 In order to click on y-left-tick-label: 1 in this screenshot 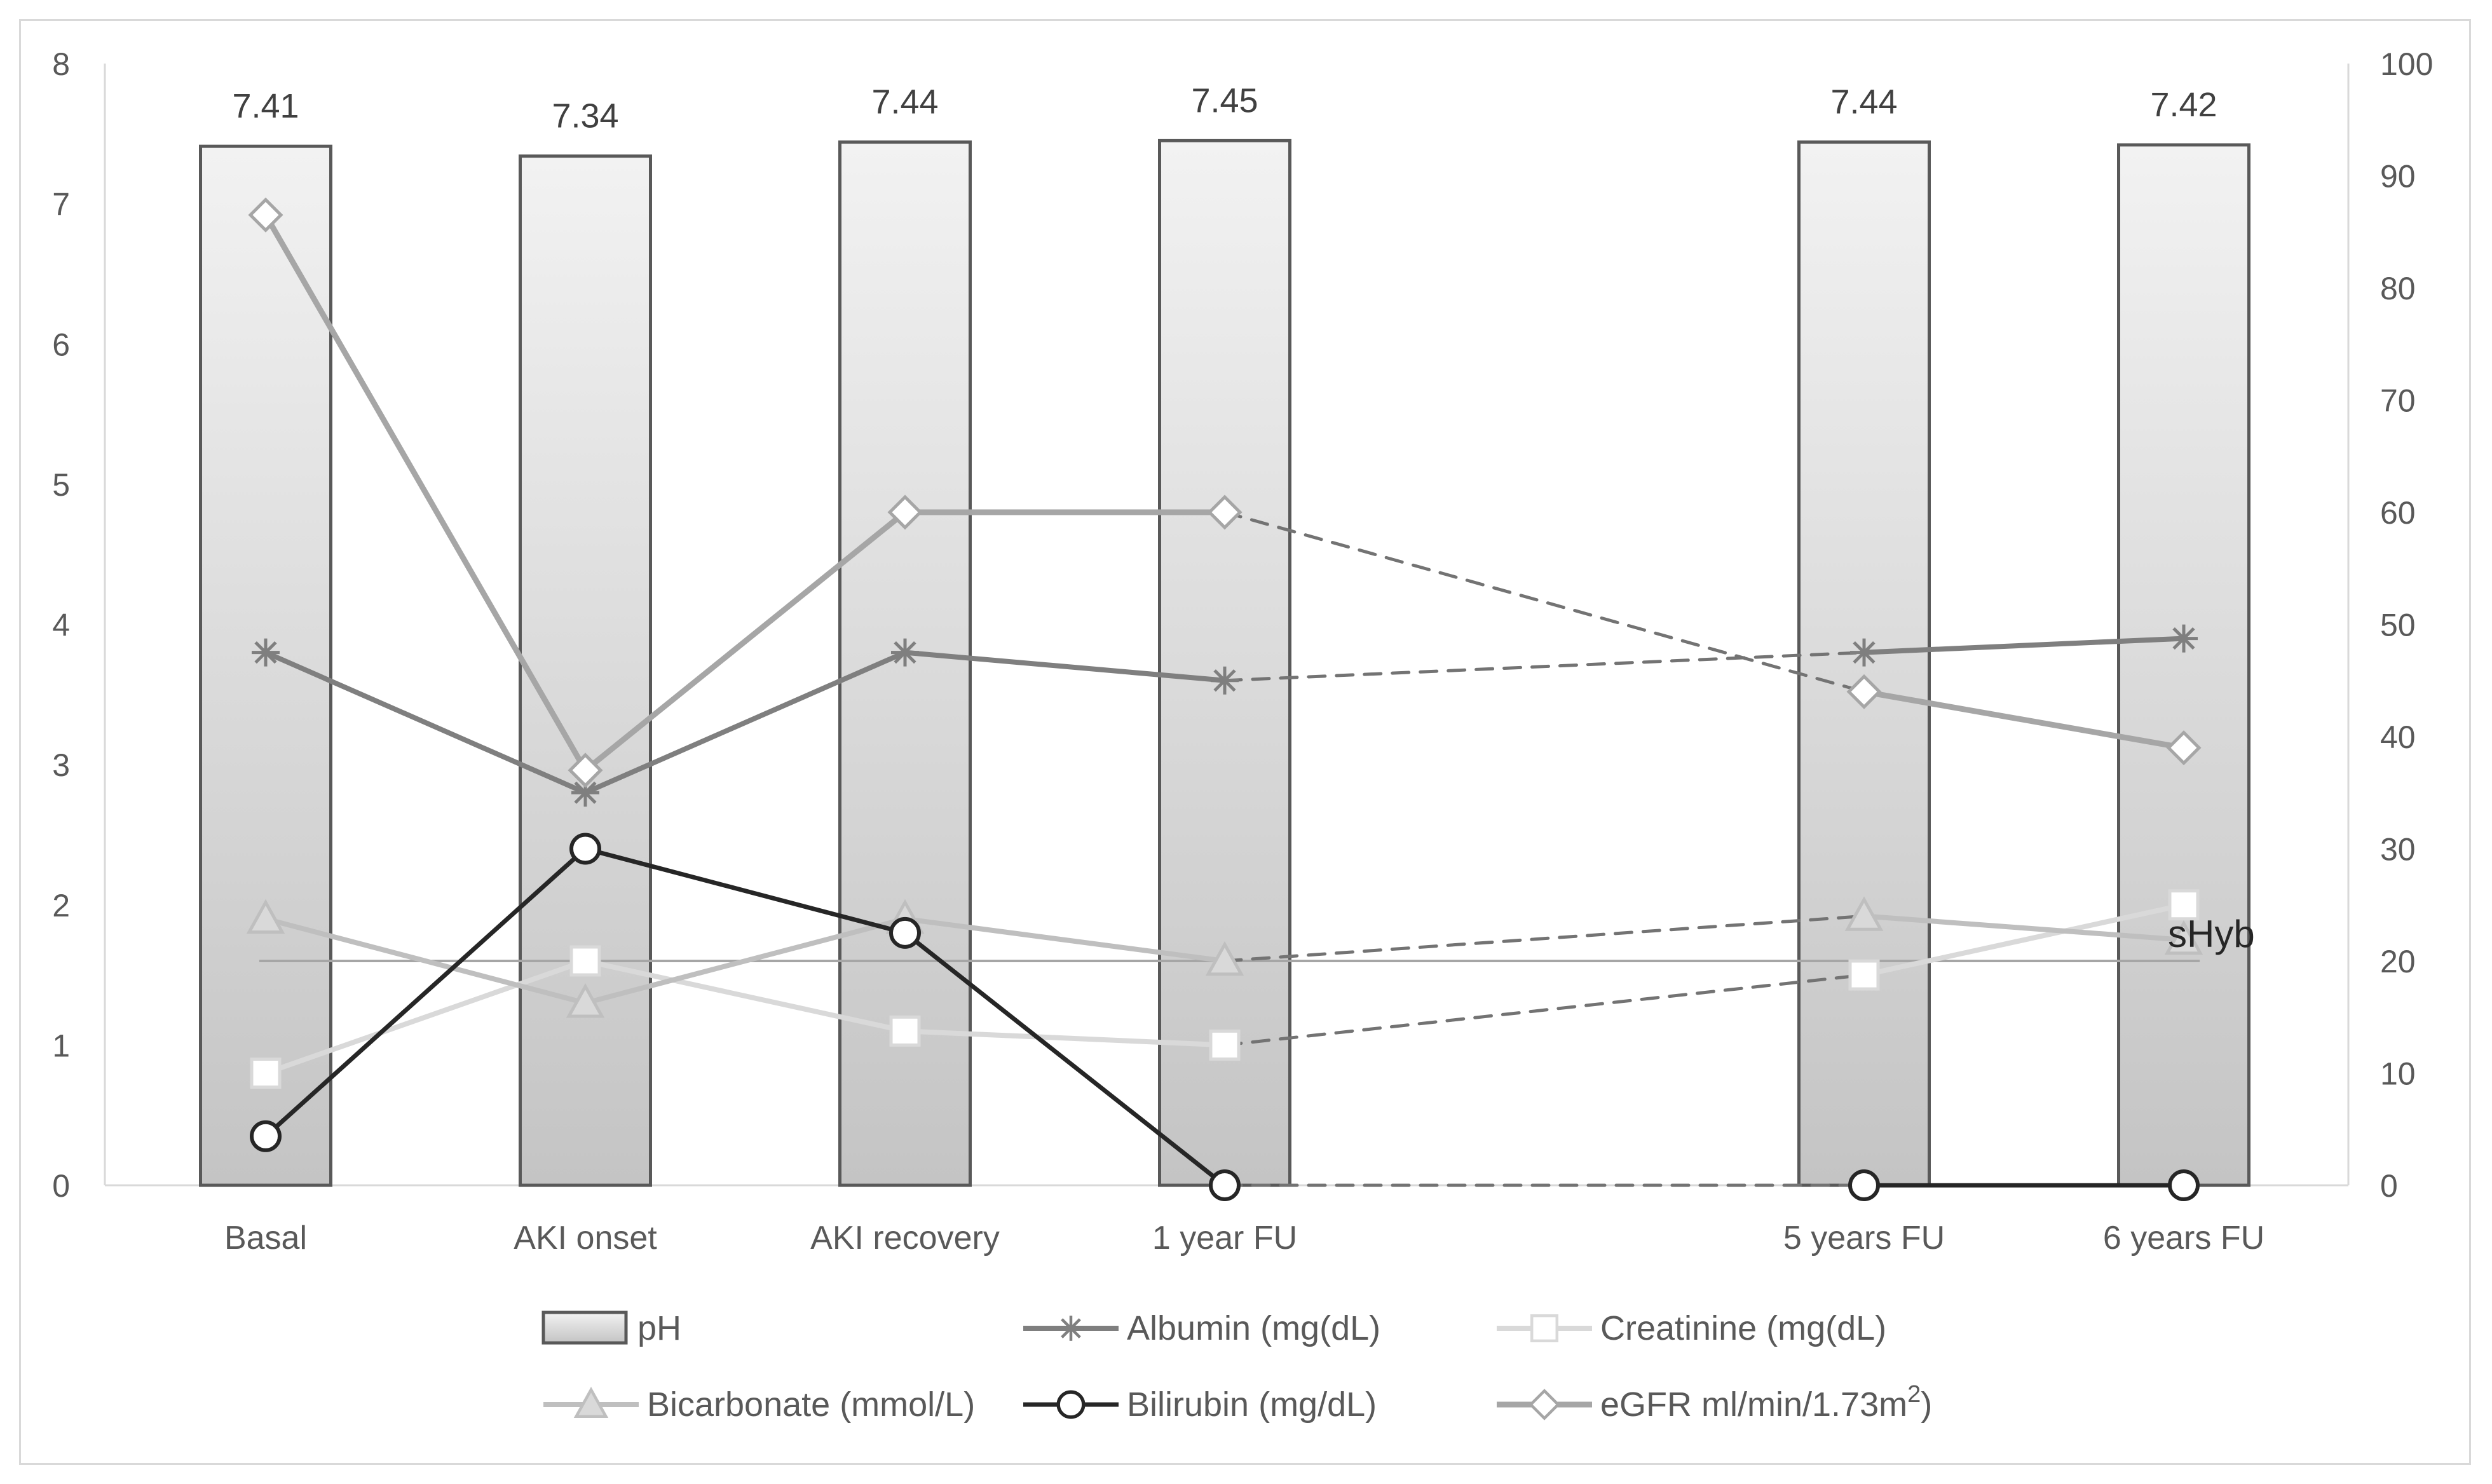, I will do `click(61, 1045)`.